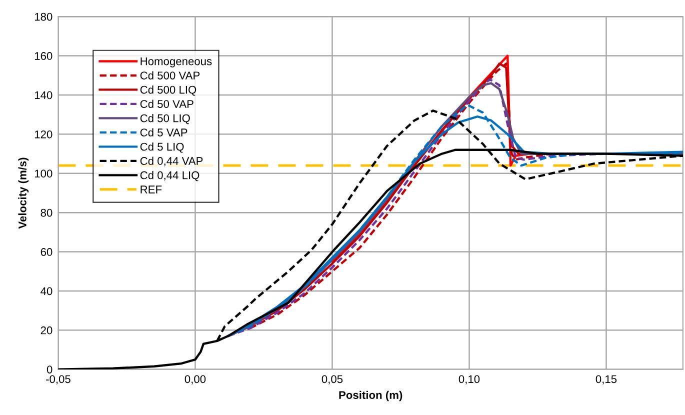 The height and width of the screenshot is (415, 685). Describe the element at coordinates (151, 190) in the screenshot. I see `legend-label: REF` at that location.